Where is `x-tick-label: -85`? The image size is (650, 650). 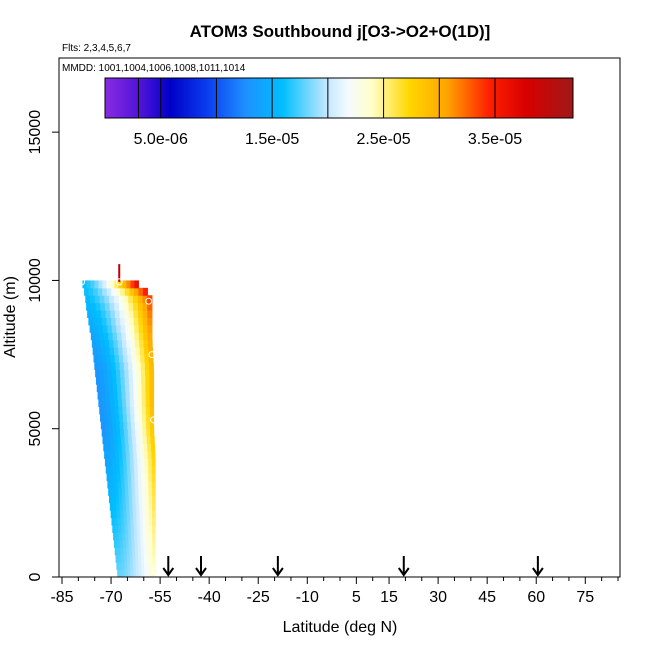
x-tick-label: -85 is located at coordinates (61, 597).